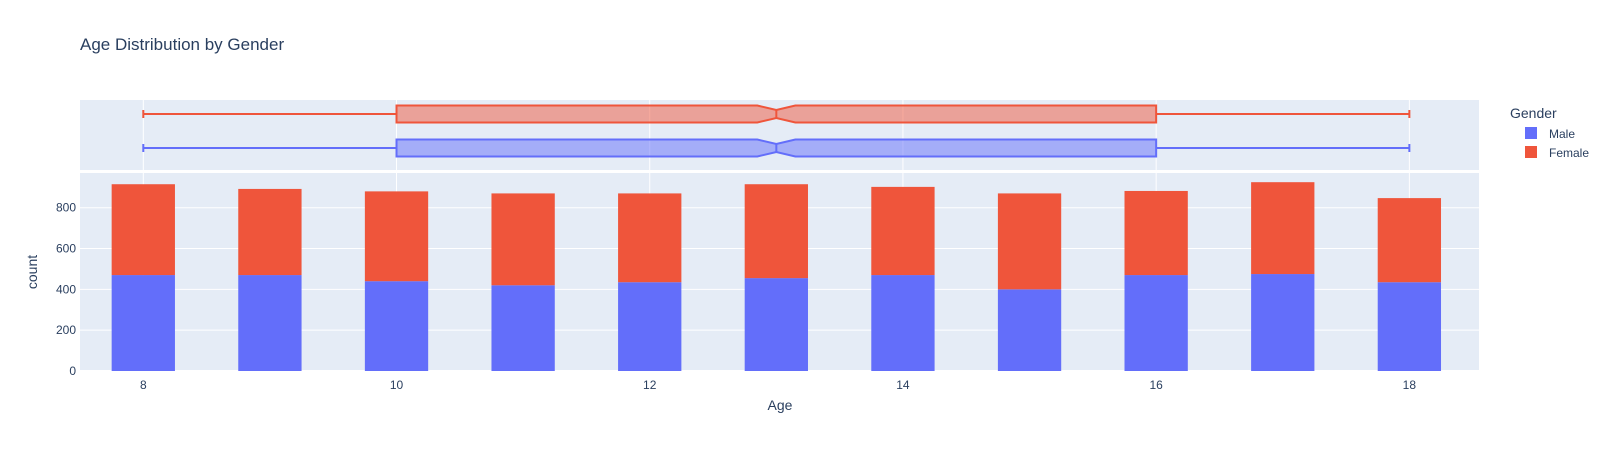 The height and width of the screenshot is (450, 1608). What do you see at coordinates (32, 272) in the screenshot?
I see `y-axis-title: count` at bounding box center [32, 272].